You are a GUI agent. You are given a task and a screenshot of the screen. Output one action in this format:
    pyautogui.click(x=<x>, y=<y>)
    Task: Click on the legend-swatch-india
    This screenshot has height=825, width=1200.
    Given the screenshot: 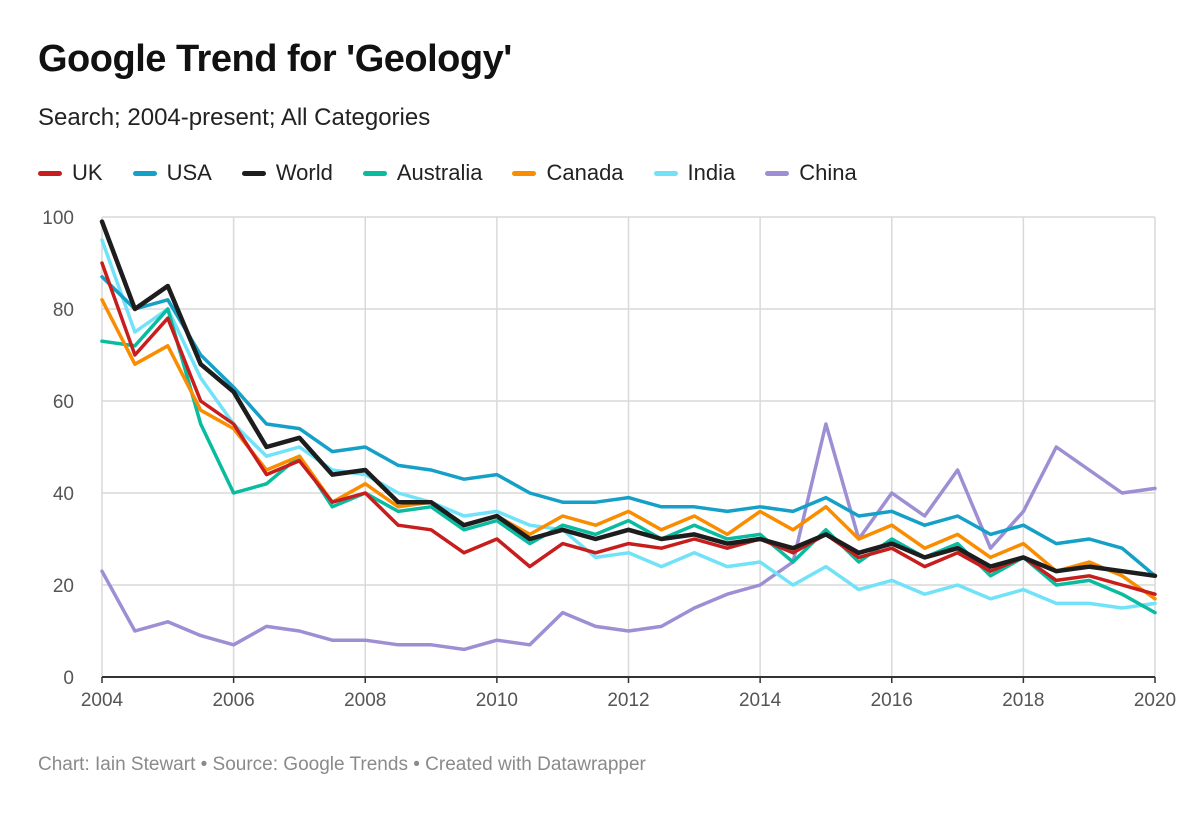 What is the action you would take?
    pyautogui.click(x=665, y=173)
    